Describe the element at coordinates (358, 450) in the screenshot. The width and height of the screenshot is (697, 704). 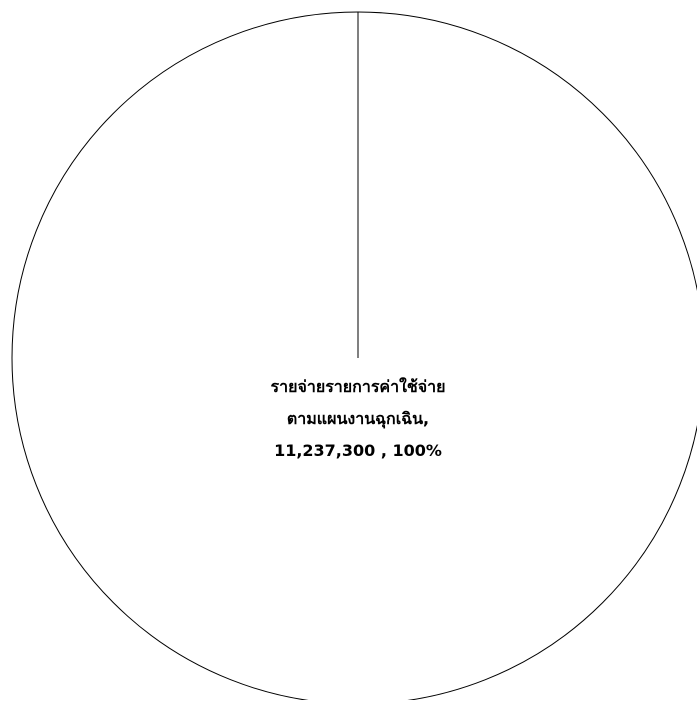
I see `pie-slice-data-label-line: 11,237,300 , 100%` at that location.